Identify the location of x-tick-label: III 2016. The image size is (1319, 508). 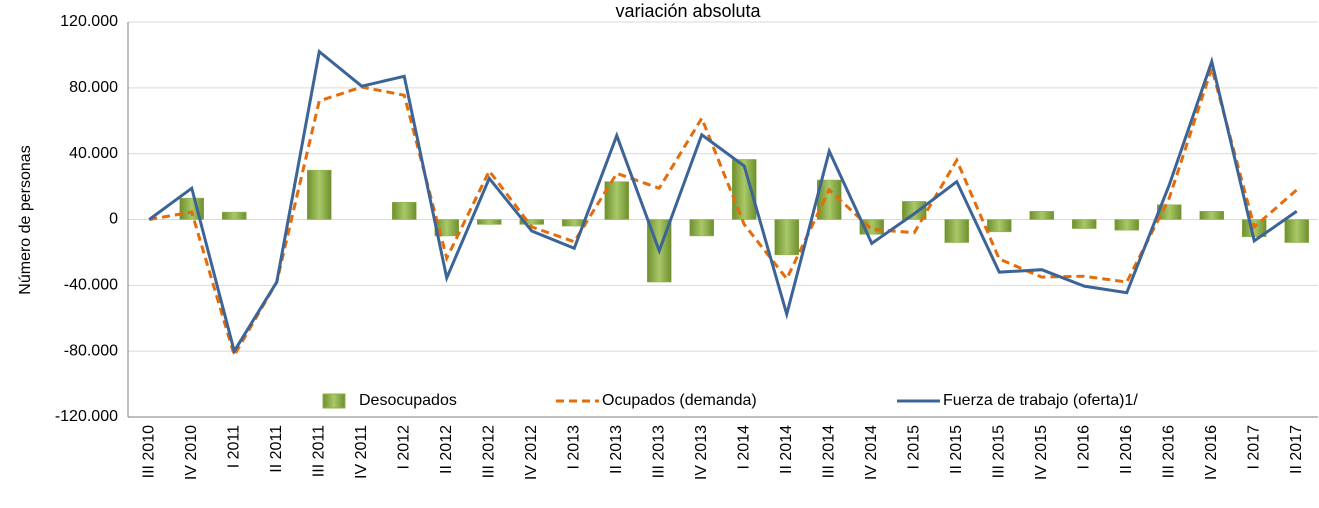
(1168, 451).